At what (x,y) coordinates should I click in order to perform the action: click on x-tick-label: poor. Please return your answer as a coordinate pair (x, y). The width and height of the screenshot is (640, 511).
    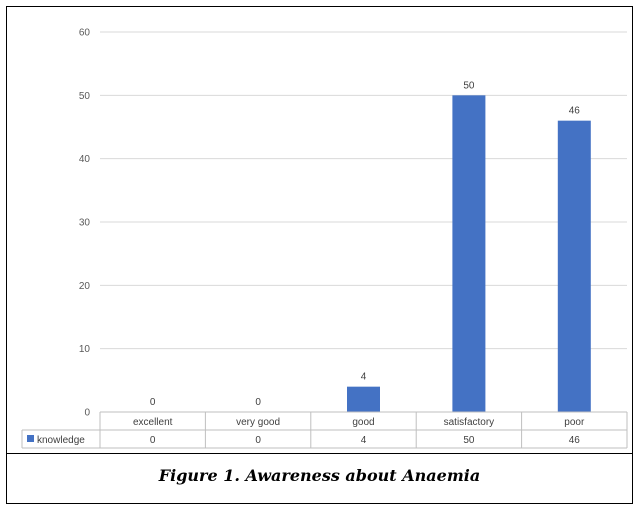
    Looking at the image, I should click on (574, 422).